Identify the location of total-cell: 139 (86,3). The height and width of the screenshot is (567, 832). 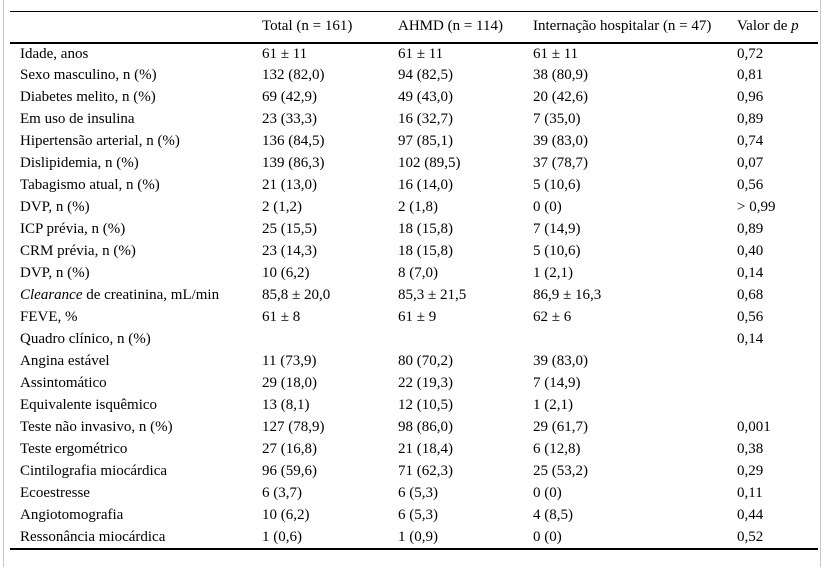
(293, 163).